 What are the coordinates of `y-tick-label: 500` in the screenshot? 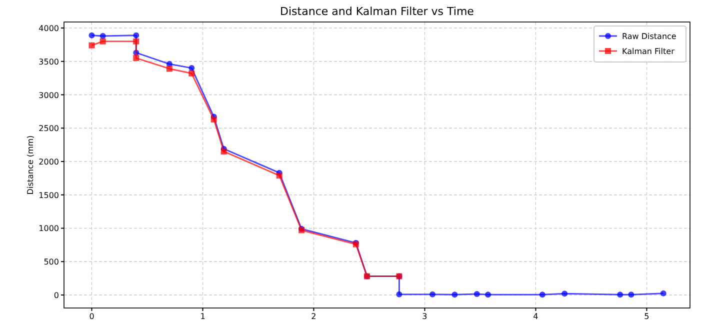 It's located at (51, 262).